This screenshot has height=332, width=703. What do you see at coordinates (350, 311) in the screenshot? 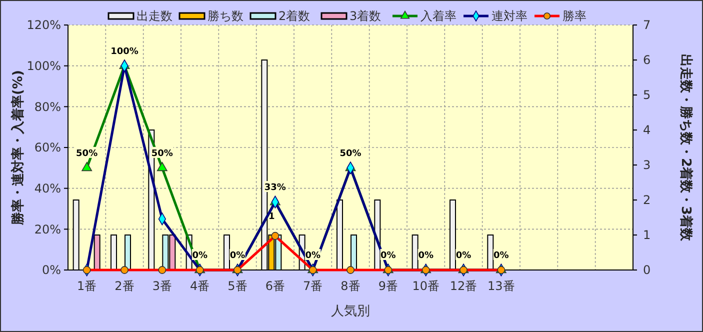
I see `x-axis-title: 人気別` at bounding box center [350, 311].